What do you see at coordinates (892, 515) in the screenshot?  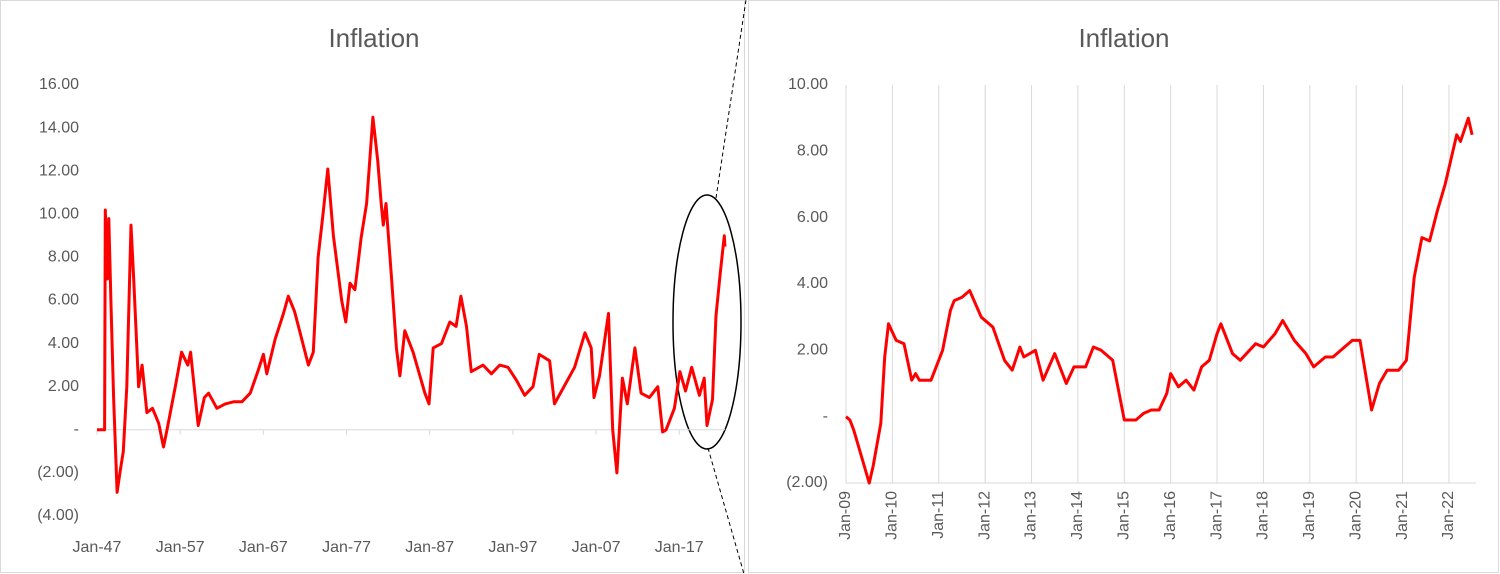 I see `x-tick-label: Jan-10` at bounding box center [892, 515].